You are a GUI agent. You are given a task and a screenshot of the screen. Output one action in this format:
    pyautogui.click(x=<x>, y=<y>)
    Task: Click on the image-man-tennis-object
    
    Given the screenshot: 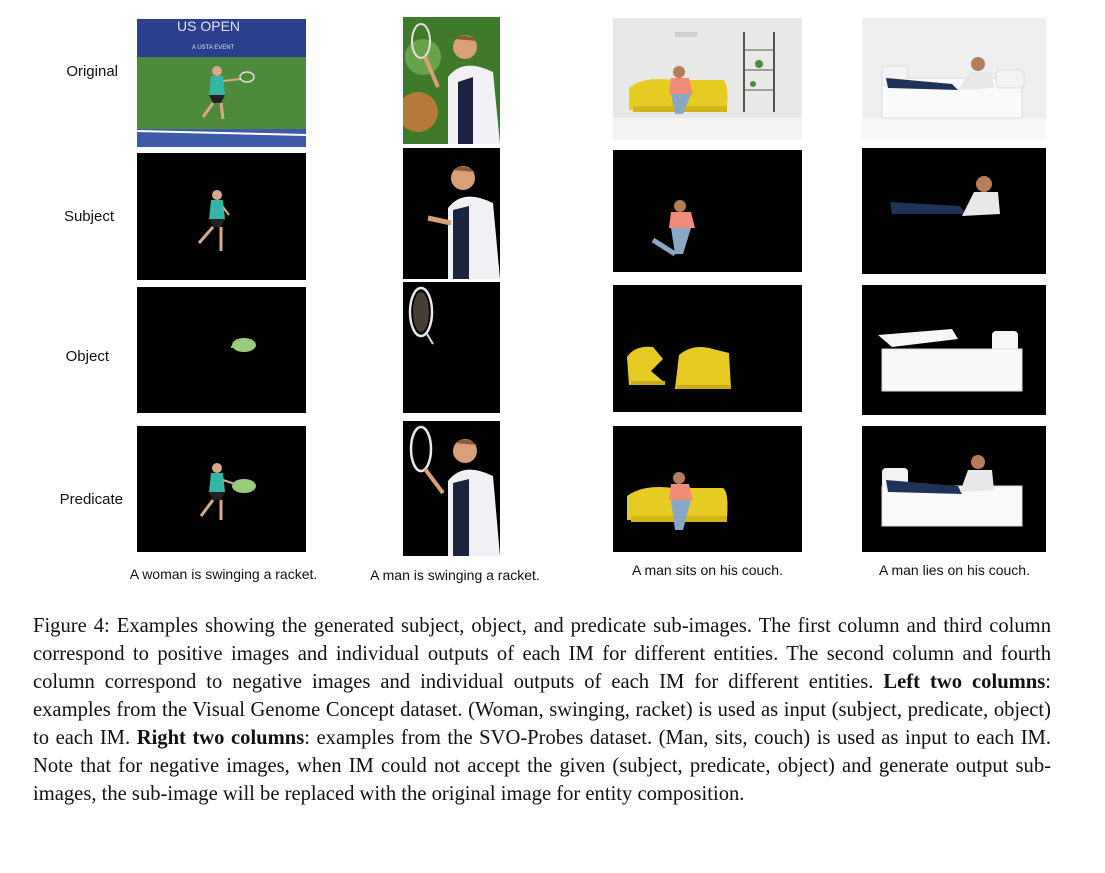 What is the action you would take?
    pyautogui.click(x=451, y=347)
    